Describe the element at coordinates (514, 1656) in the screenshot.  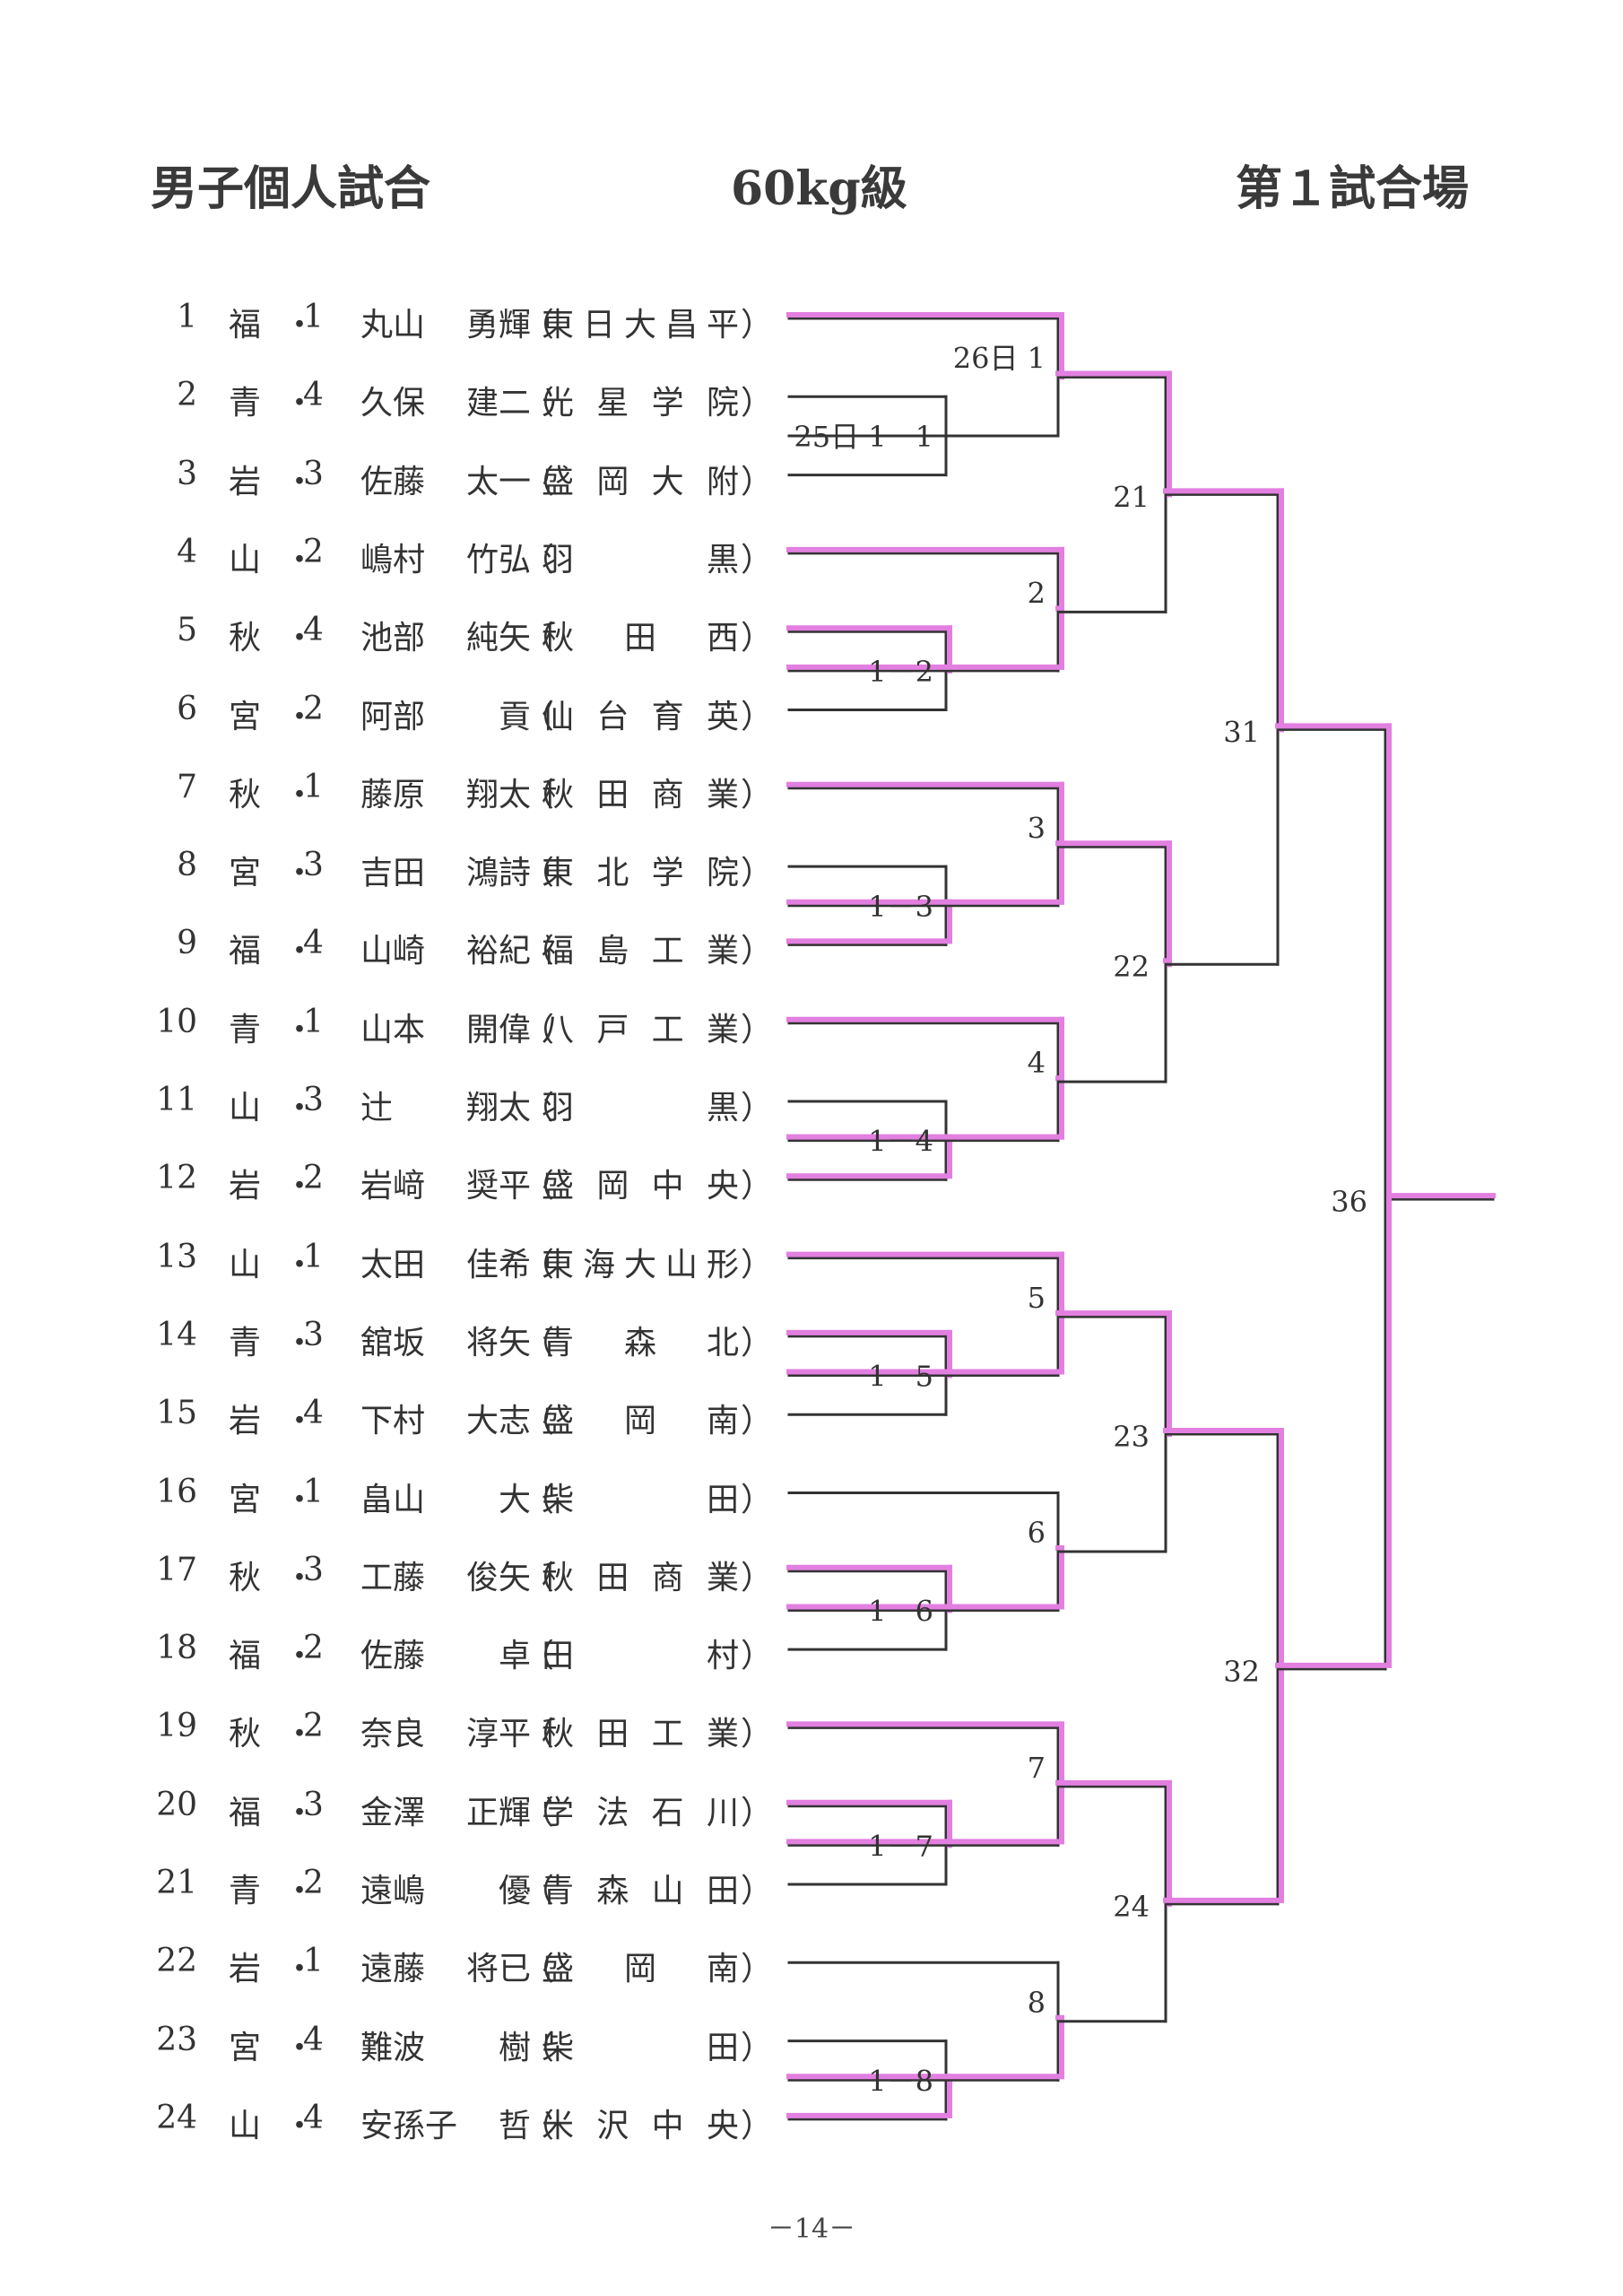
I see `entry-given-name: 卓` at that location.